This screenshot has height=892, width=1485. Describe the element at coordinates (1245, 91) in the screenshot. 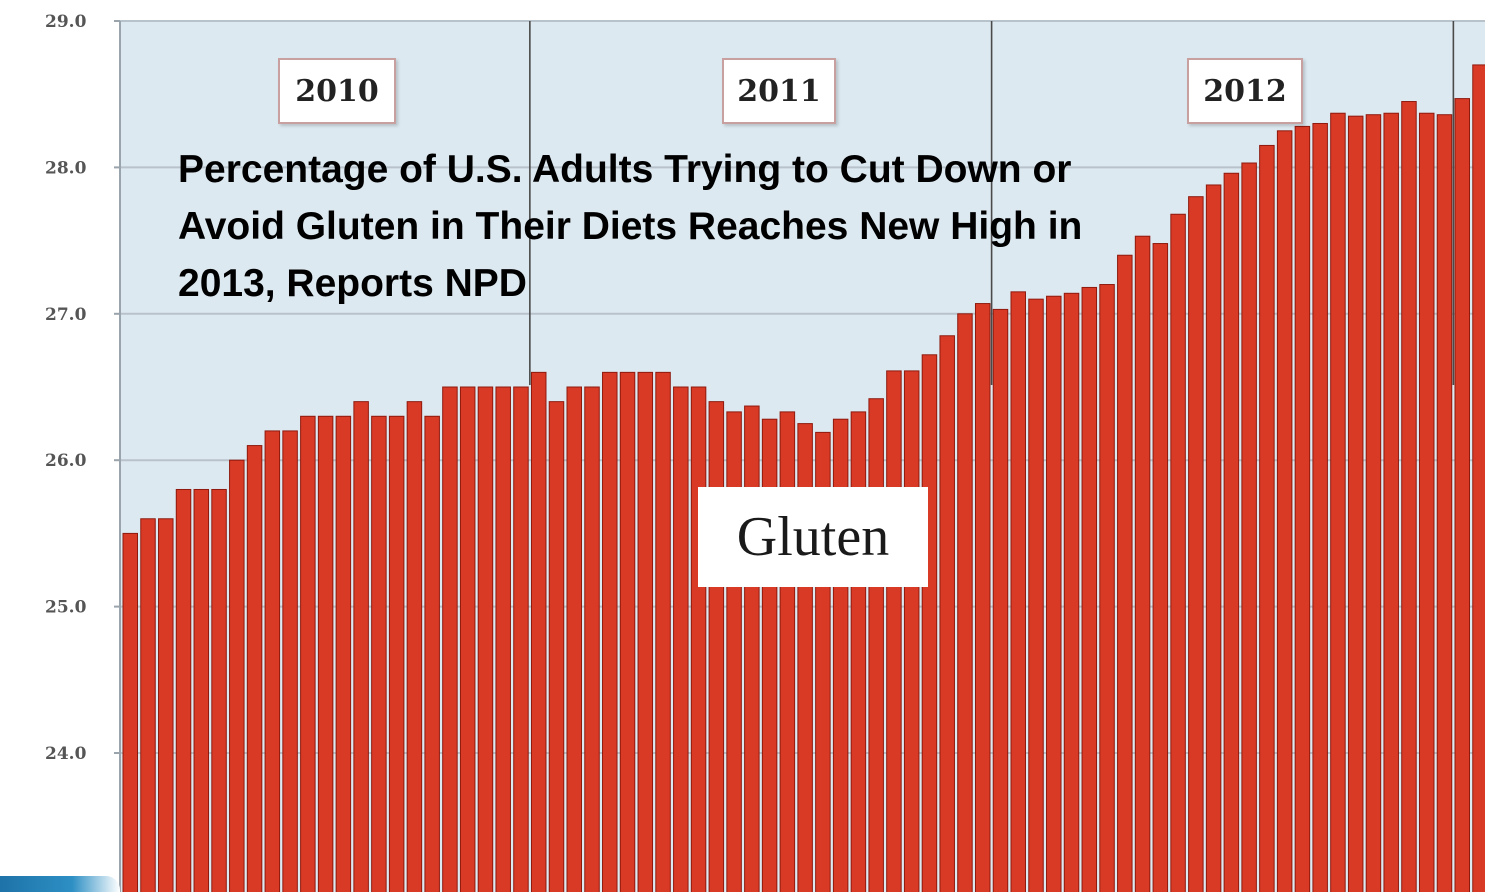

I see `year-label-2012: 2012` at that location.